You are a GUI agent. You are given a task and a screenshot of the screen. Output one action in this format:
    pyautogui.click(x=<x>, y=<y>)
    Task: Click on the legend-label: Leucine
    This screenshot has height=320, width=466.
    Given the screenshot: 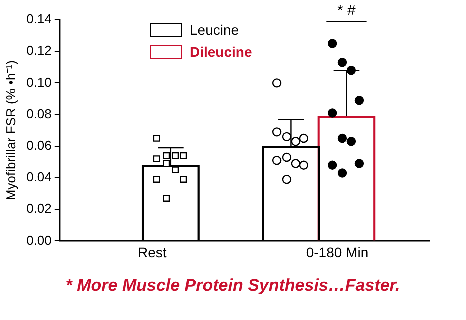 What is the action you would take?
    pyautogui.click(x=215, y=30)
    